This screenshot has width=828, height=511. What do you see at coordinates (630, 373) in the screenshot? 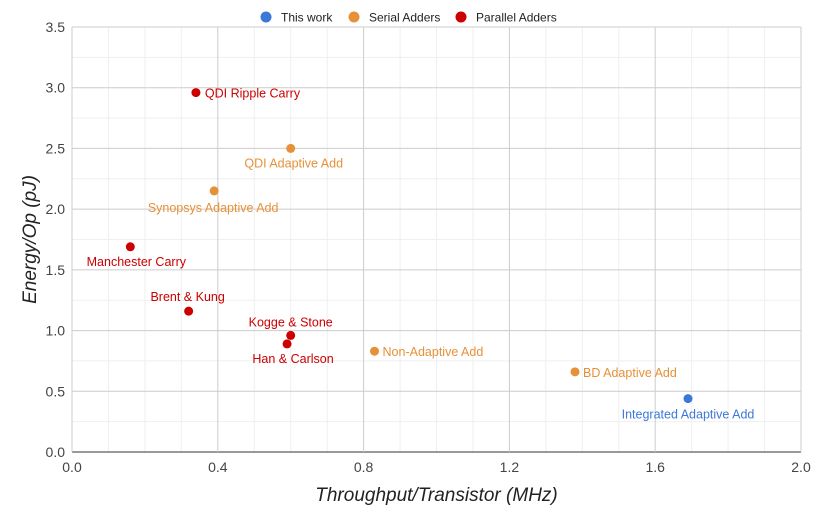
I see `data-label: BD Adaptive Add` at bounding box center [630, 373].